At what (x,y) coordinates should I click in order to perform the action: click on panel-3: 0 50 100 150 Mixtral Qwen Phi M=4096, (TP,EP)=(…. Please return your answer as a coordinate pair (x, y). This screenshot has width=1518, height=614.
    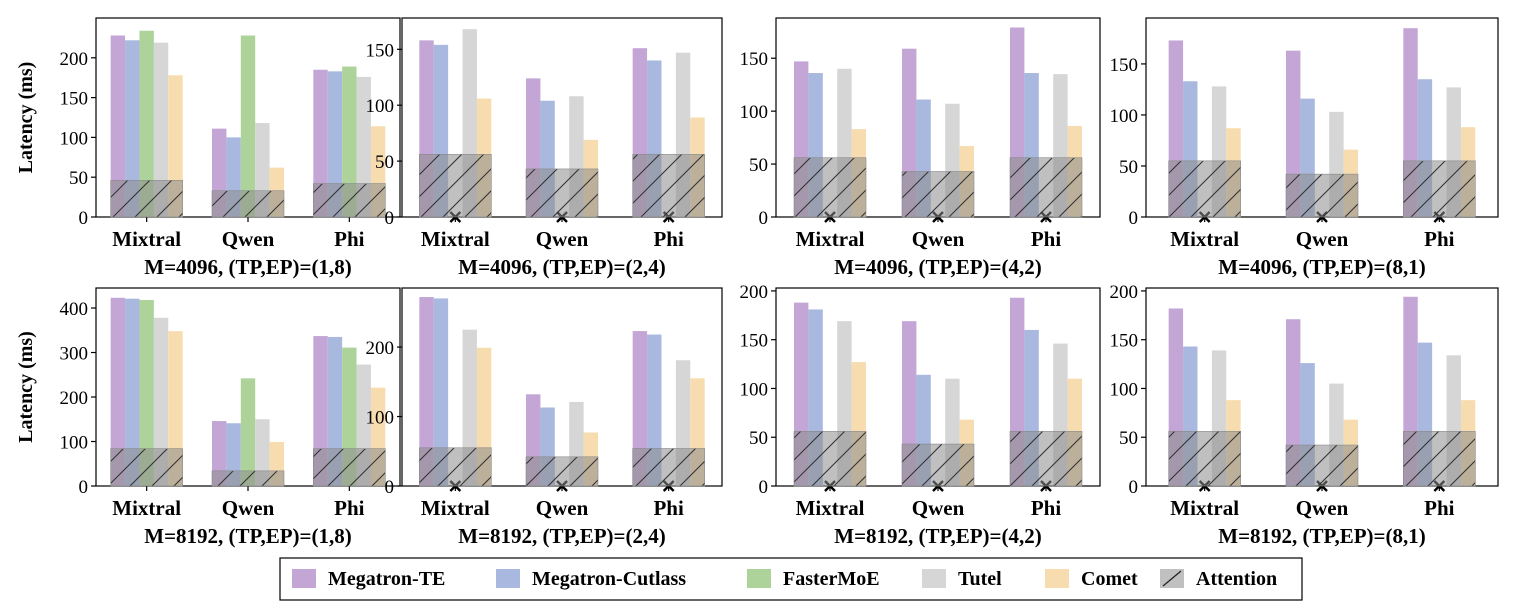
    Looking at the image, I should click on (920, 148).